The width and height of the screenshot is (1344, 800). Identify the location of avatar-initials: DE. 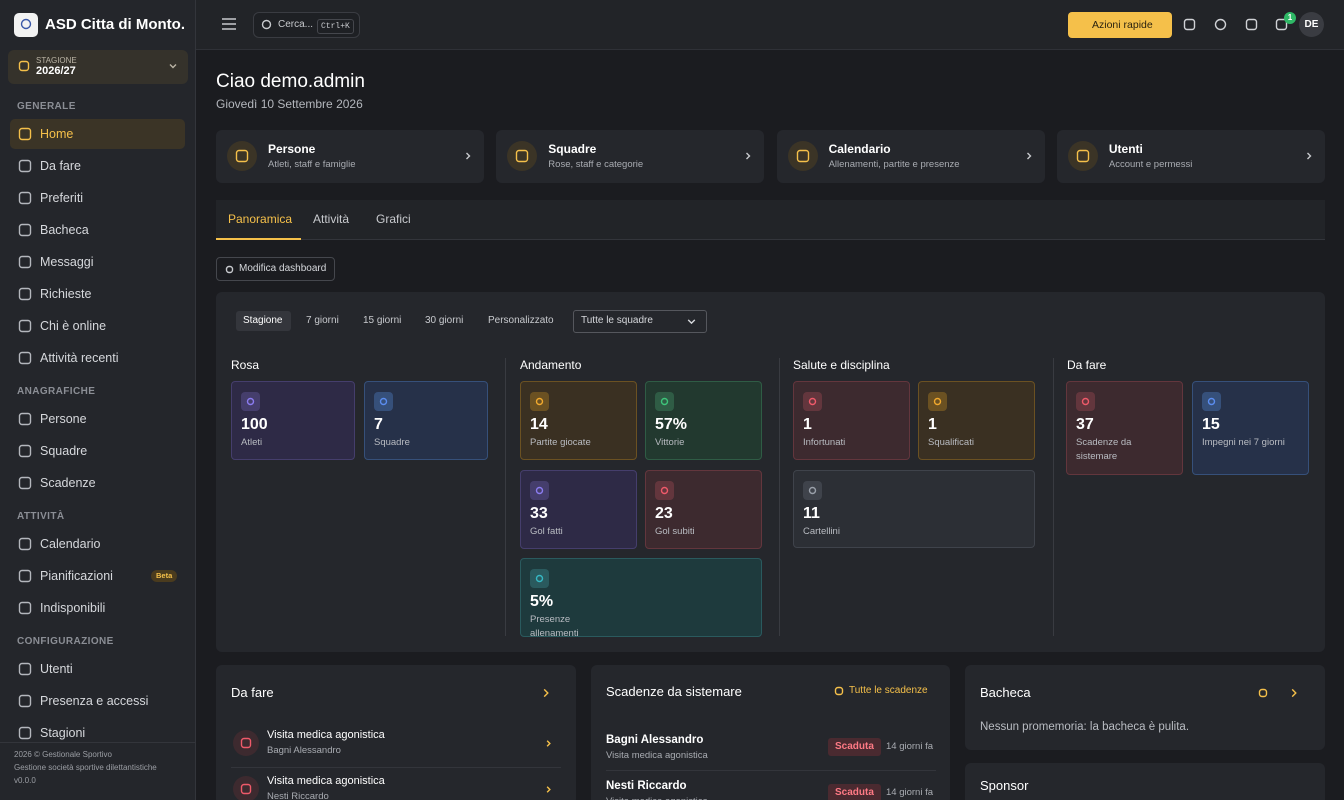
(1311, 24).